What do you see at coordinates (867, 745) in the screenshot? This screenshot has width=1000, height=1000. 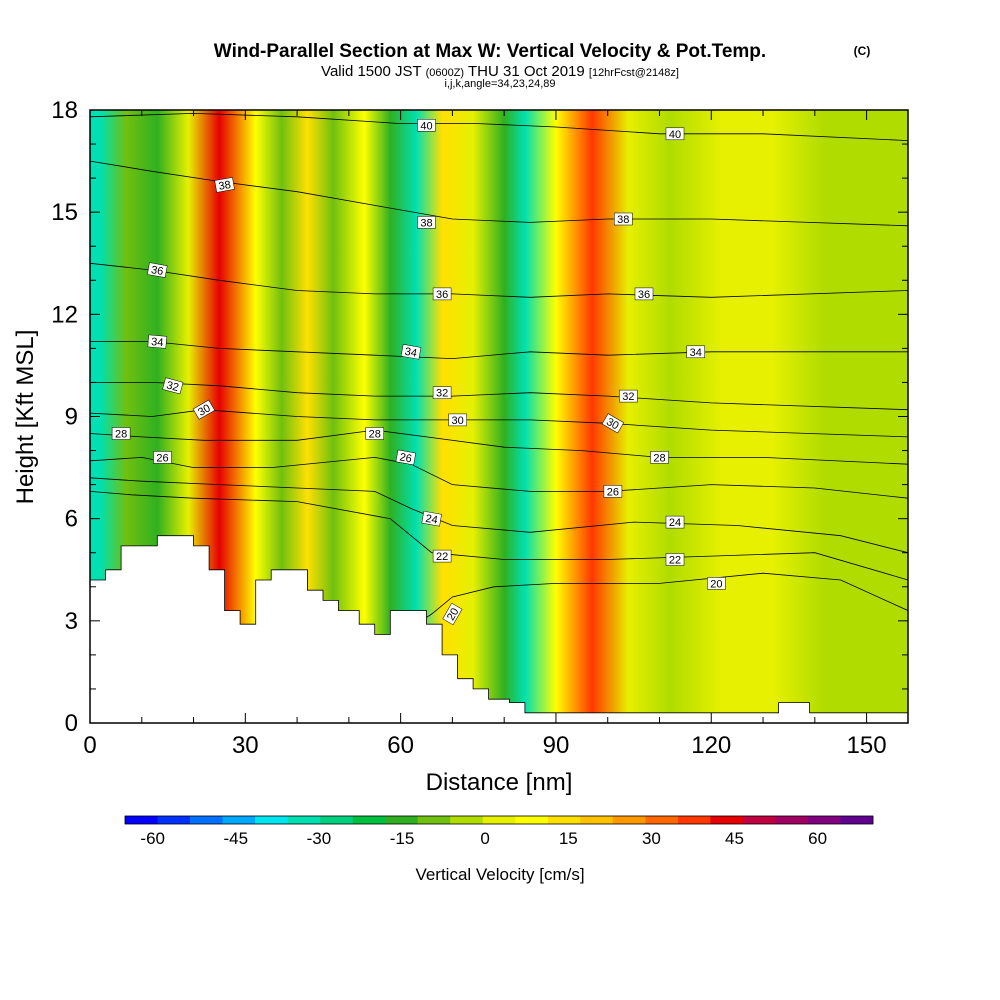 I see `x-tick-label: 150` at bounding box center [867, 745].